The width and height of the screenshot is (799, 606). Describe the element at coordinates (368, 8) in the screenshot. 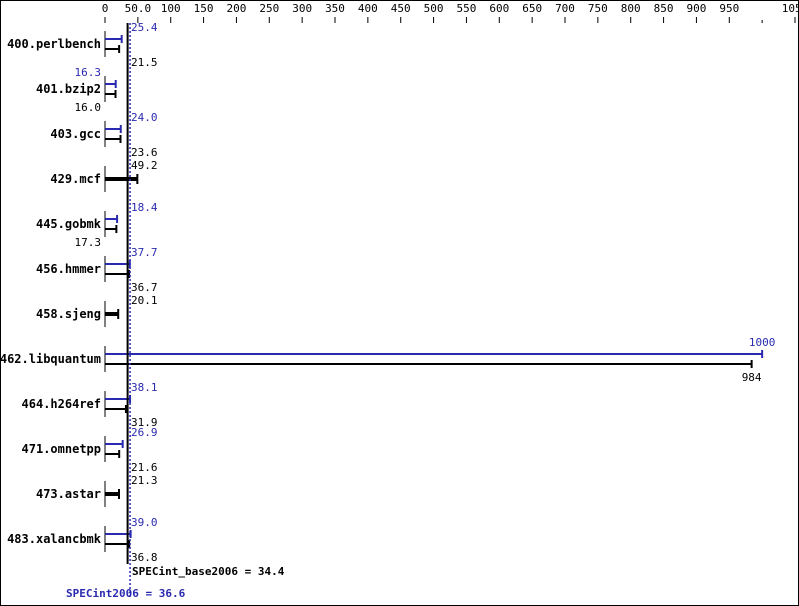

I see `x-tick-label: 400` at that location.